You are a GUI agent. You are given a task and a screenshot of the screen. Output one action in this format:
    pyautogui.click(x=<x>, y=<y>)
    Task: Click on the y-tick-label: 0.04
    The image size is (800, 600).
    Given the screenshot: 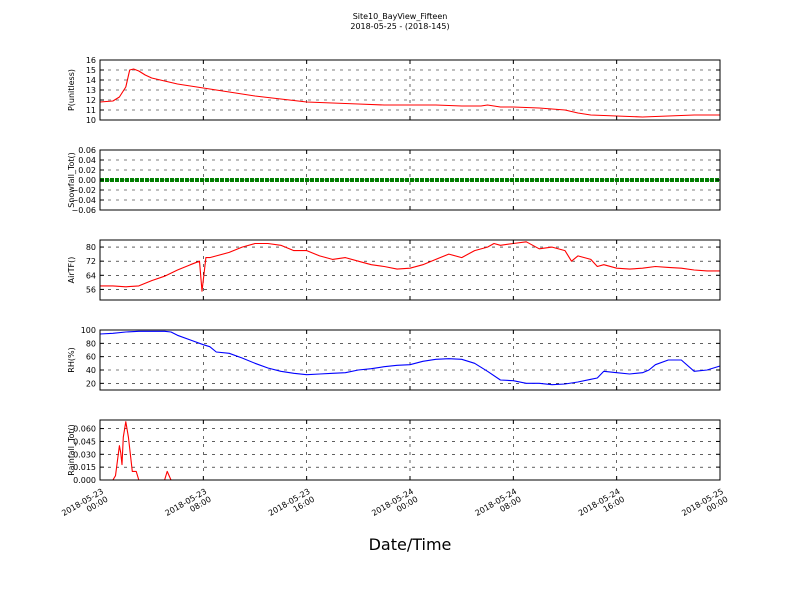 What is the action you would take?
    pyautogui.click(x=87, y=160)
    